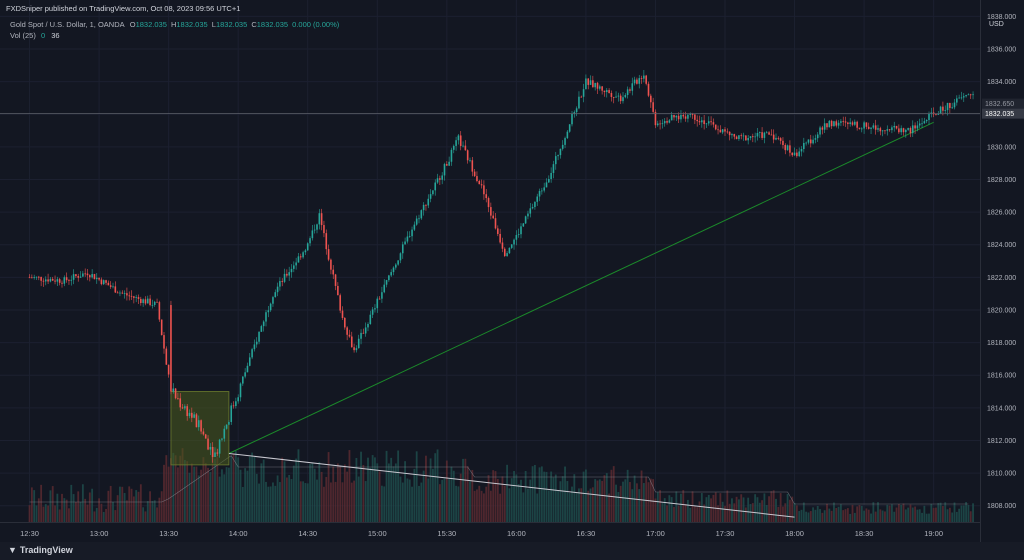 The height and width of the screenshot is (560, 1024). What do you see at coordinates (307, 533) in the screenshot?
I see `time-tick: 14:30` at bounding box center [307, 533].